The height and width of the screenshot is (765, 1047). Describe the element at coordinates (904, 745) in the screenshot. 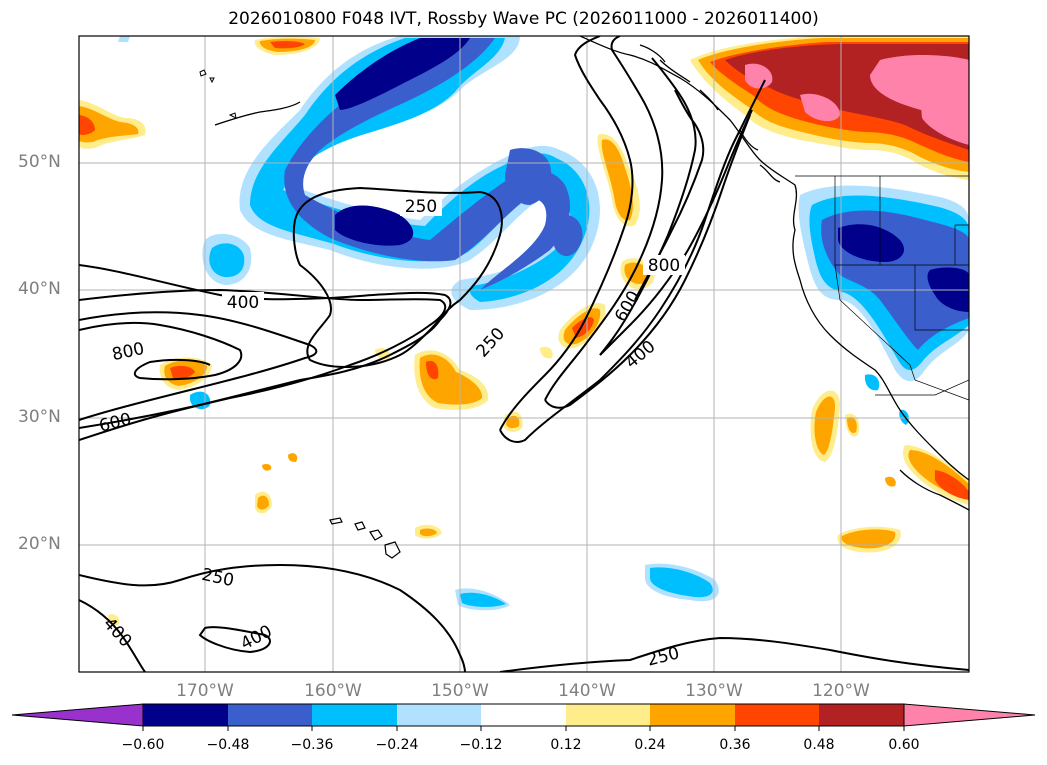

I see `colorbar-tick-label: 0.60` at that location.